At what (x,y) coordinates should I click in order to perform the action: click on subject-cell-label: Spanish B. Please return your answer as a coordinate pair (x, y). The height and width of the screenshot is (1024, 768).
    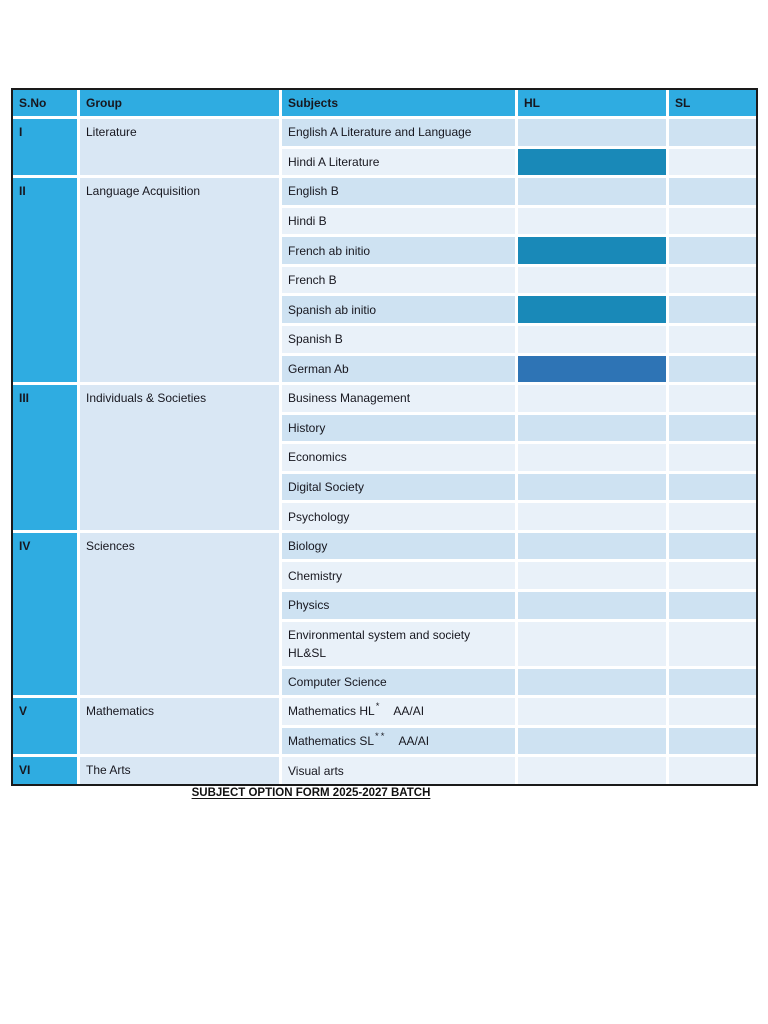
    Looking at the image, I should click on (315, 339).